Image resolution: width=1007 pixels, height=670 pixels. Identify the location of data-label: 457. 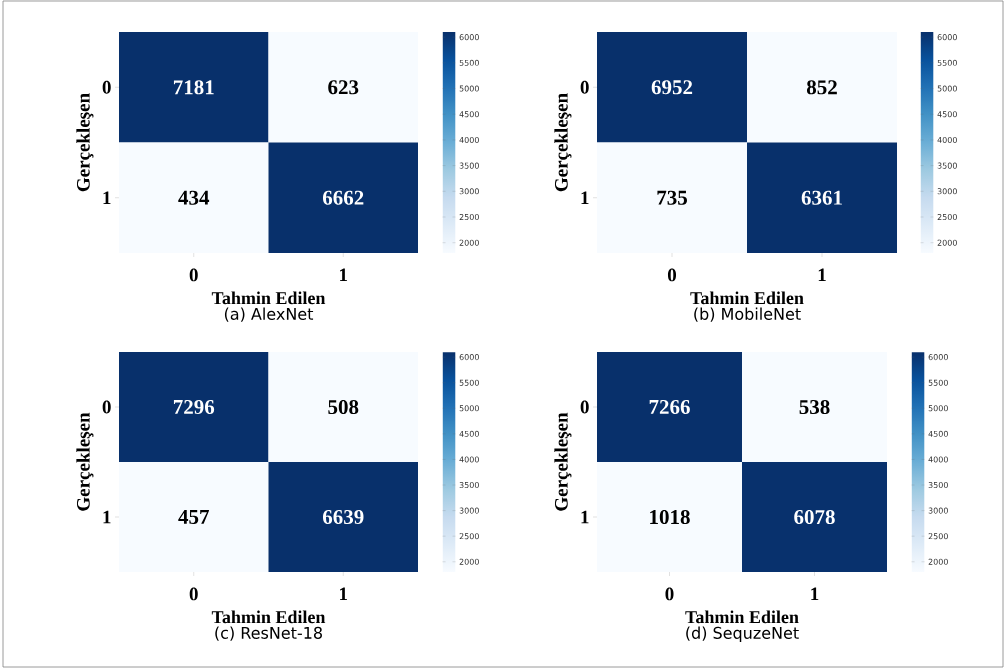
(193, 517).